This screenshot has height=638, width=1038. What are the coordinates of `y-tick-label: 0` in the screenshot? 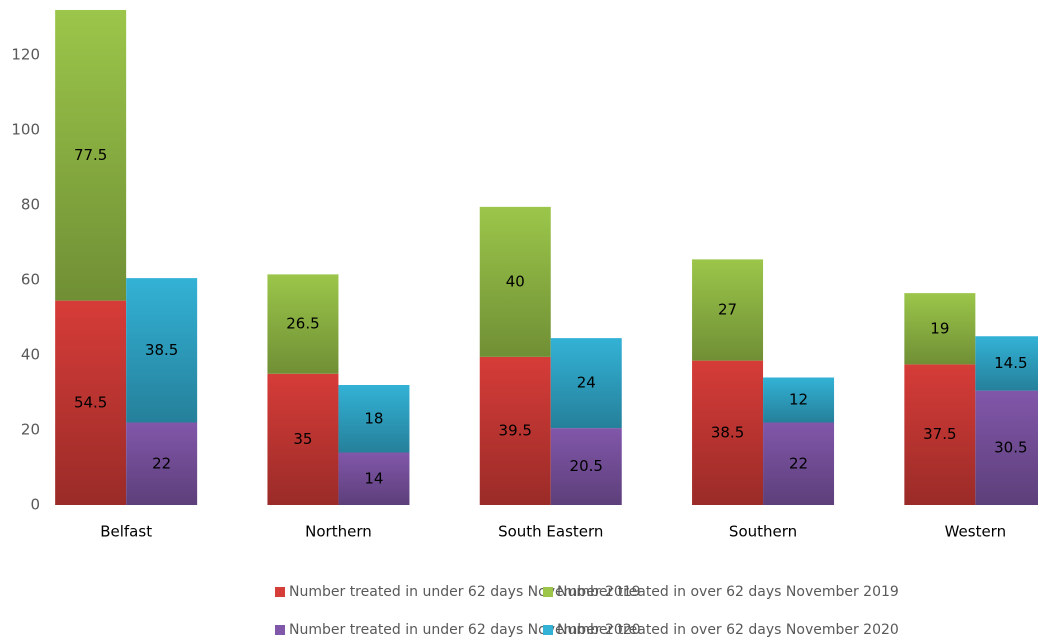 It's located at (35, 505).